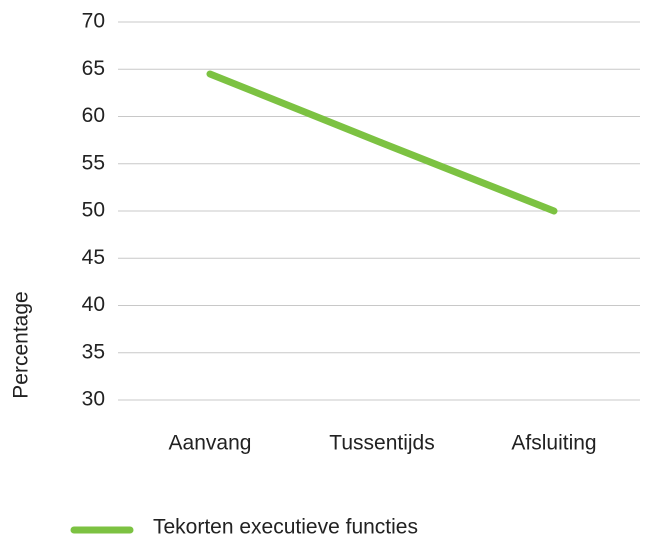  Describe the element at coordinates (210, 443) in the screenshot. I see `x-tick-label: Aanvang` at that location.